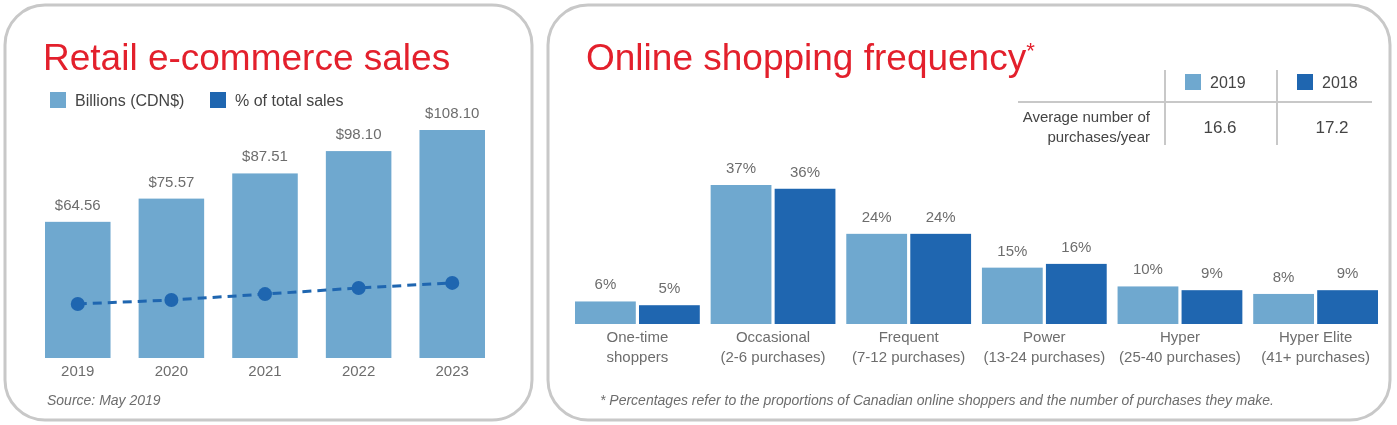 The width and height of the screenshot is (1397, 425). I want to click on text: 17.2, so click(1332, 127).